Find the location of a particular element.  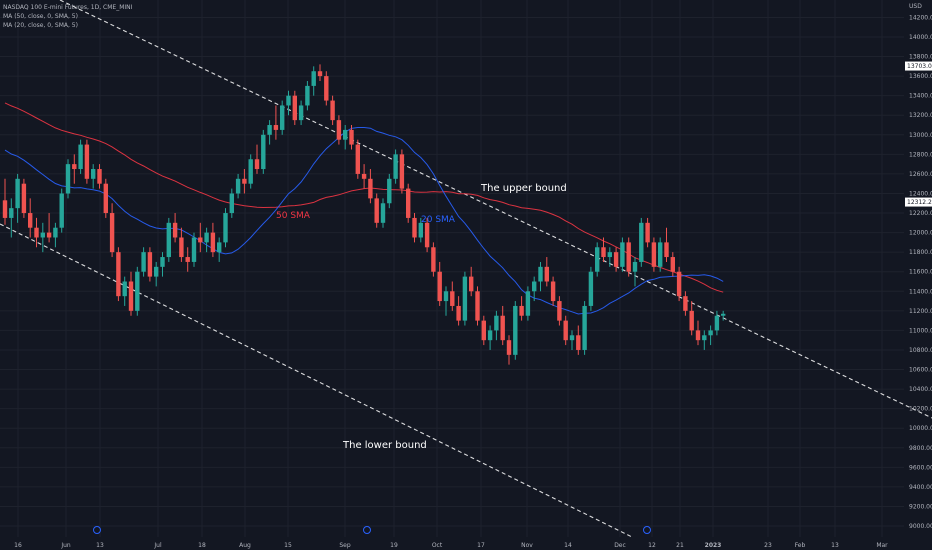

price-tag-label: 12312.25 is located at coordinates (919, 202).